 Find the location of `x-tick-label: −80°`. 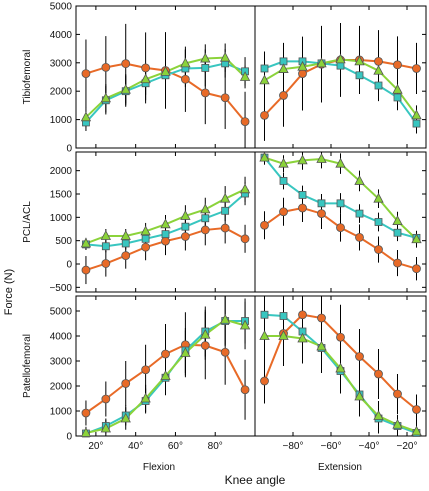

x-tick-label: −80° is located at coordinates (293, 446).